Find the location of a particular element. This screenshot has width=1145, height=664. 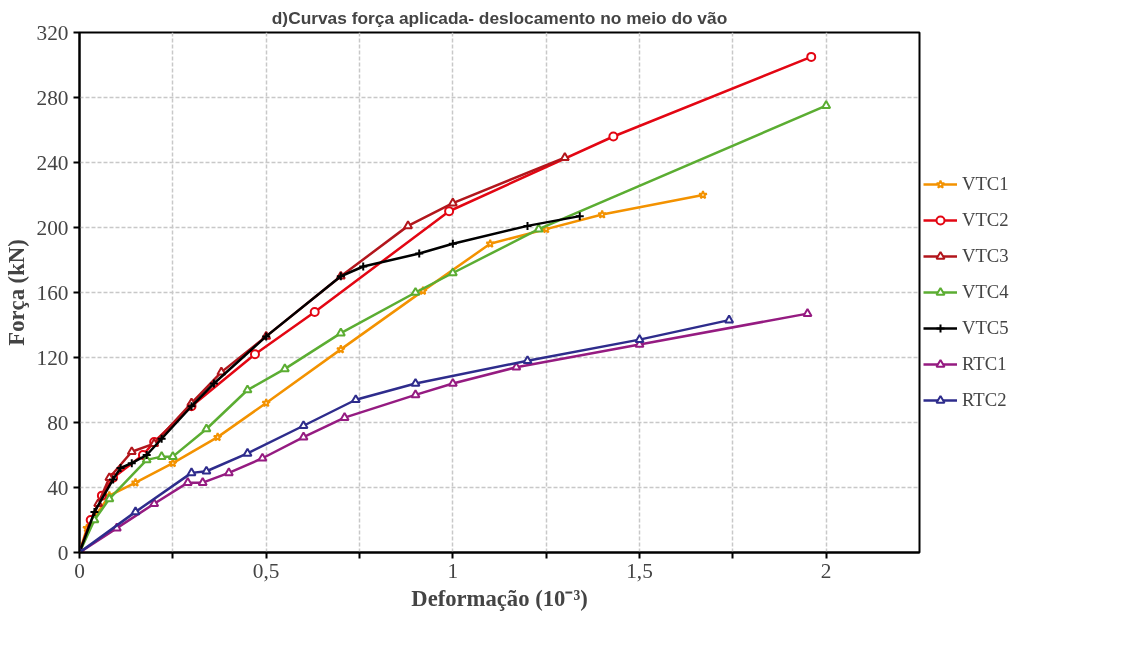

legend-label: VTC5 is located at coordinates (985, 328).